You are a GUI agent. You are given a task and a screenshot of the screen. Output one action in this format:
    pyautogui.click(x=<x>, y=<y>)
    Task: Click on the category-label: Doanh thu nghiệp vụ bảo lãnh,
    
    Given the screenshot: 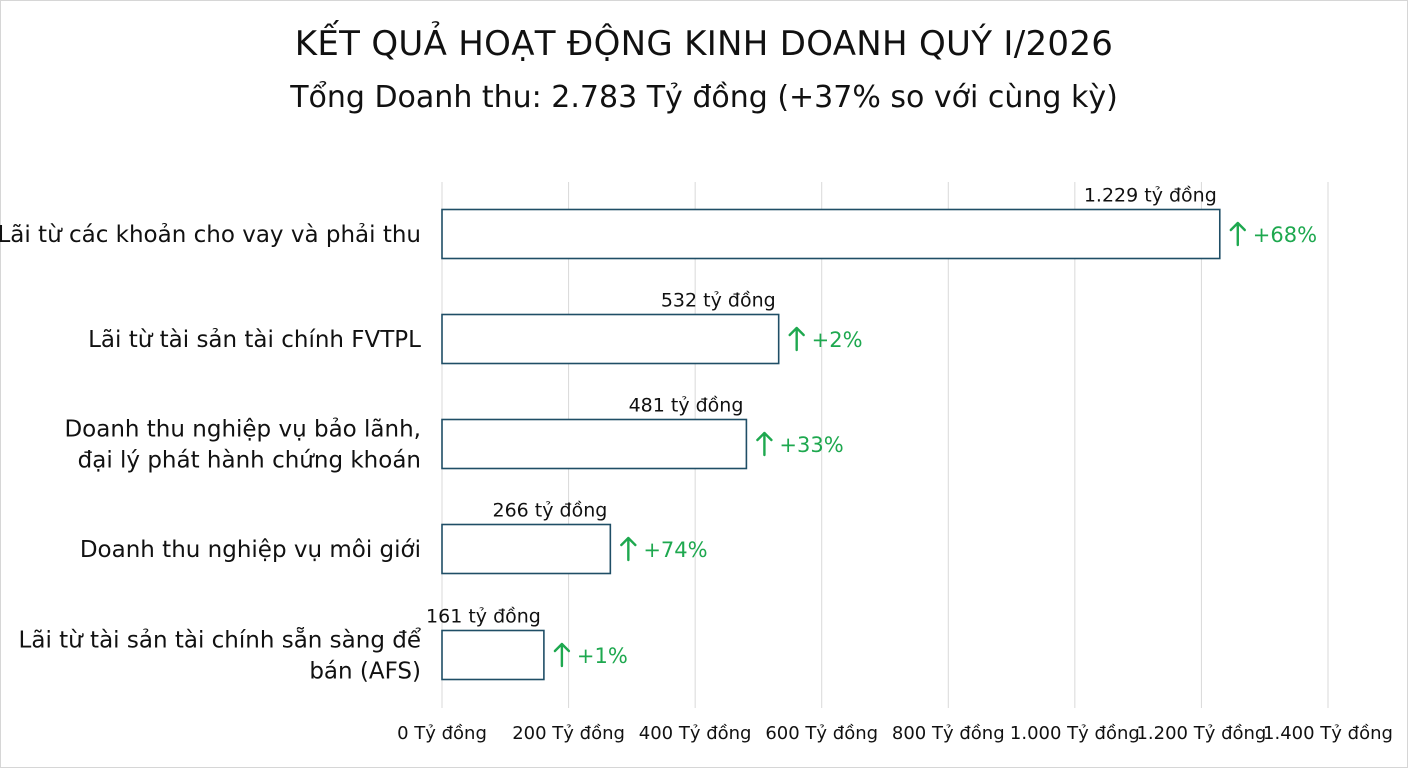 What is the action you would take?
    pyautogui.click(x=242, y=430)
    